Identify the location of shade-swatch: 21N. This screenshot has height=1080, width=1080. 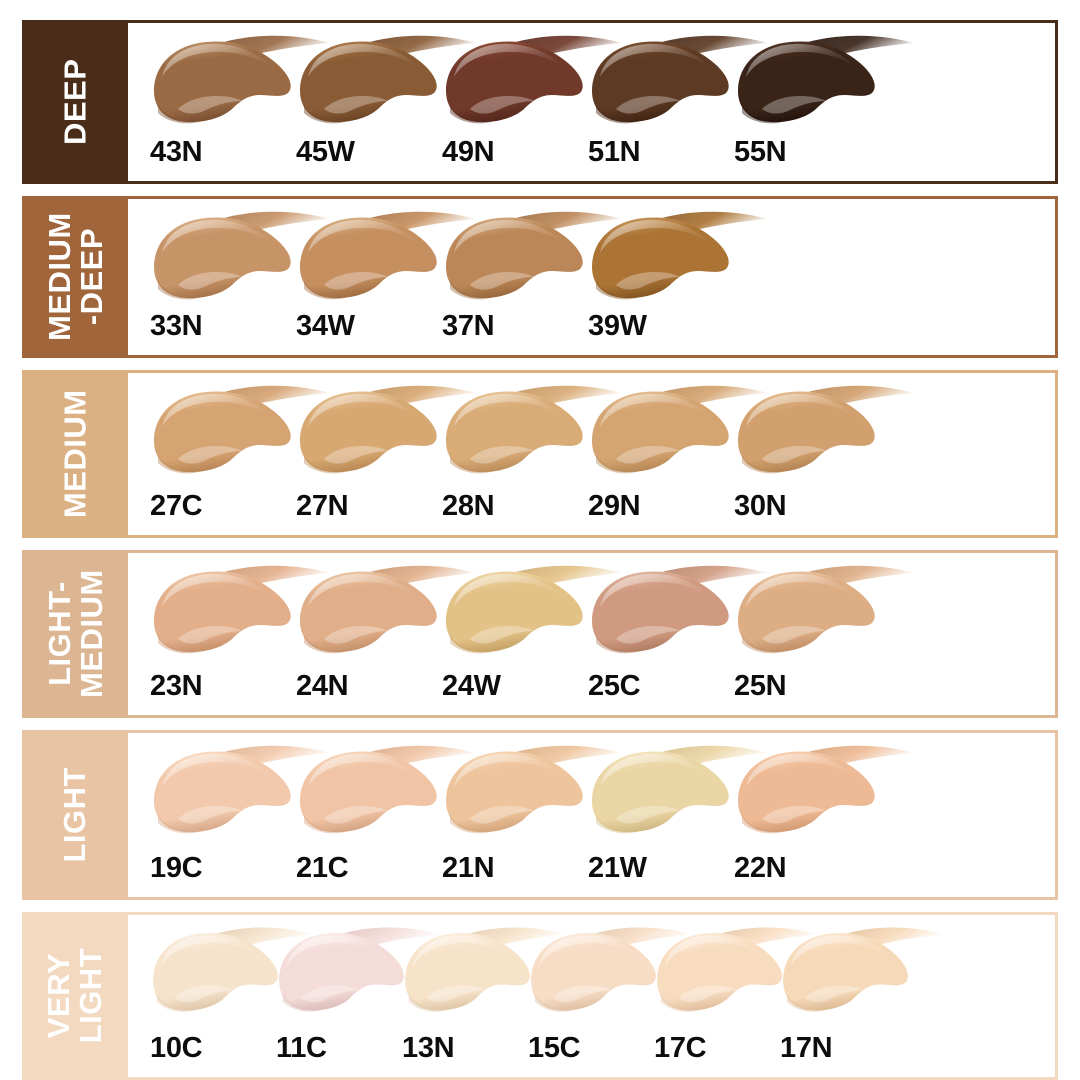
(529, 815).